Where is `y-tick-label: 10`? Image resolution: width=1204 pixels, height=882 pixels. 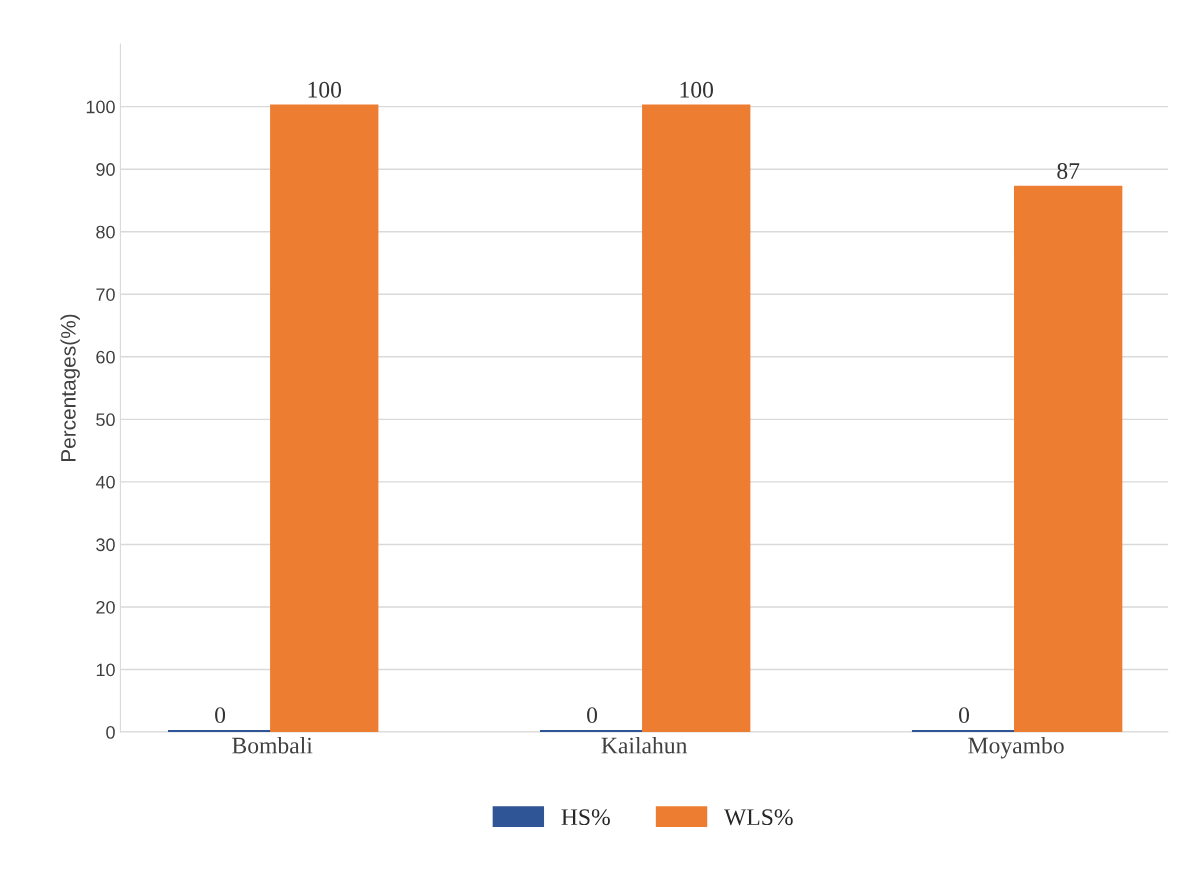 y-tick-label: 10 is located at coordinates (105, 670).